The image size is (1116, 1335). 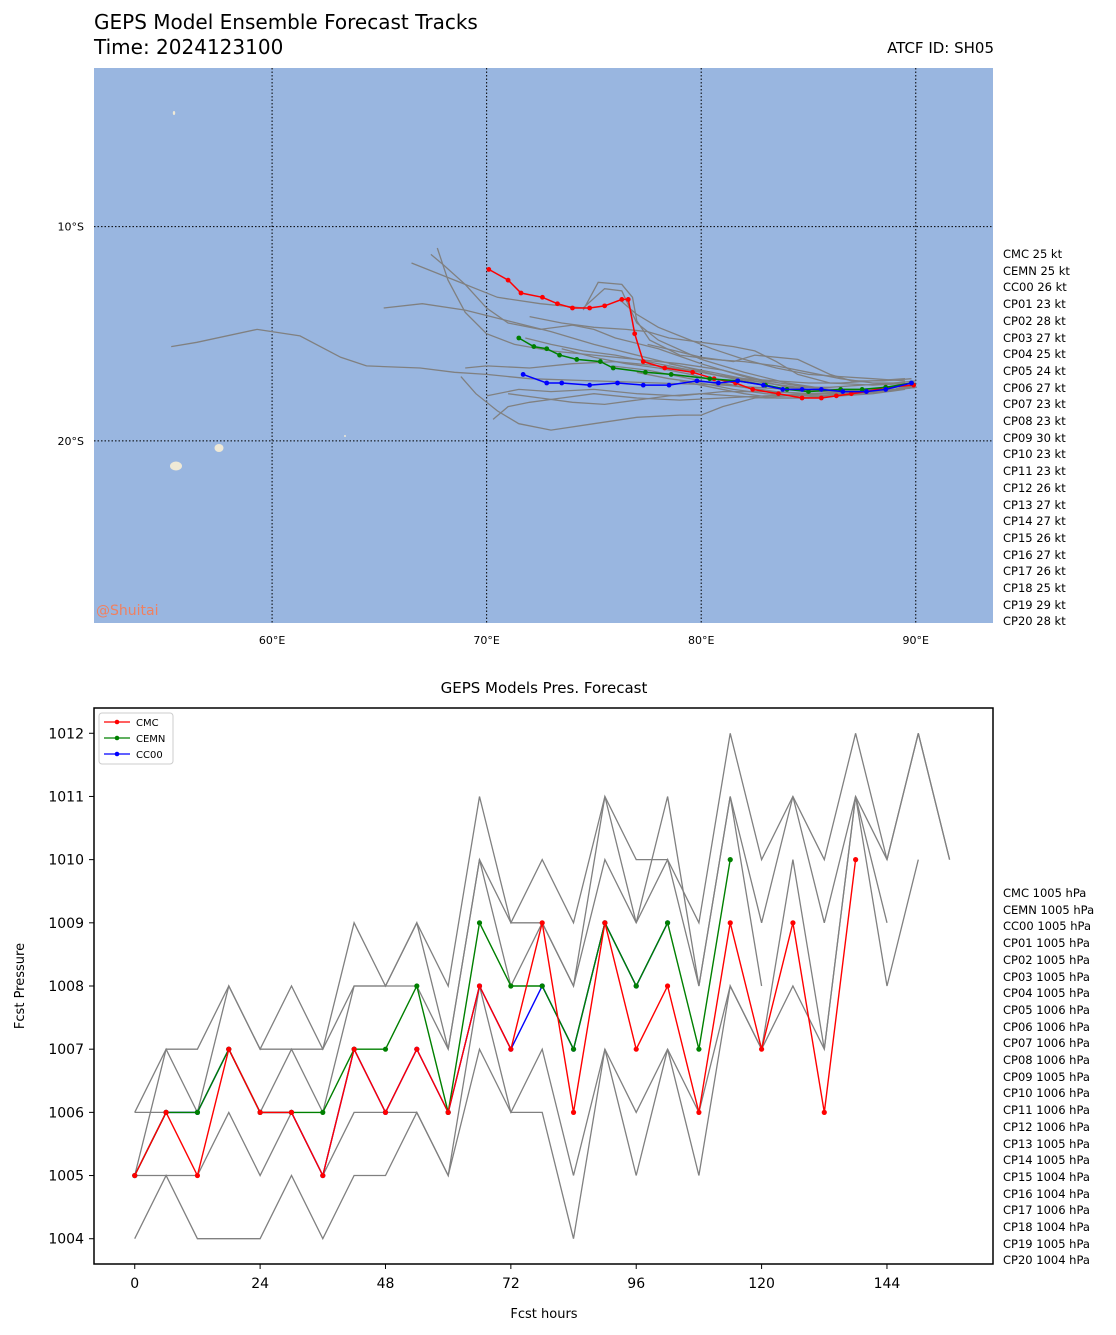 What do you see at coordinates (66, 734) in the screenshot?
I see `y-tick-label: 1012` at bounding box center [66, 734].